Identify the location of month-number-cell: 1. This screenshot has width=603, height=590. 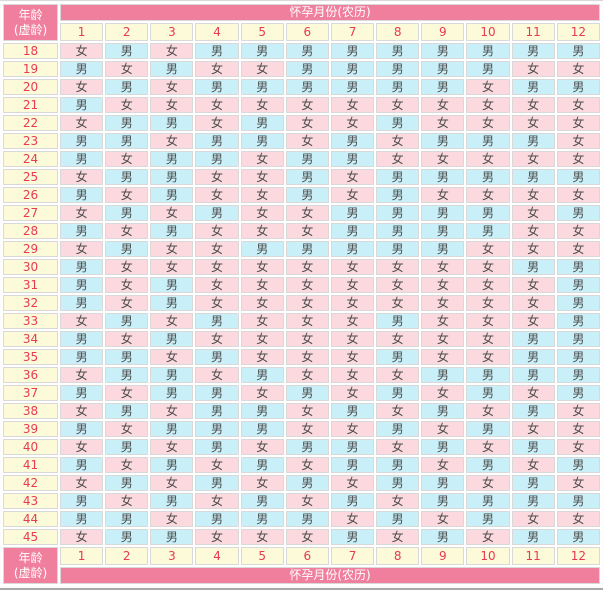
(82, 556).